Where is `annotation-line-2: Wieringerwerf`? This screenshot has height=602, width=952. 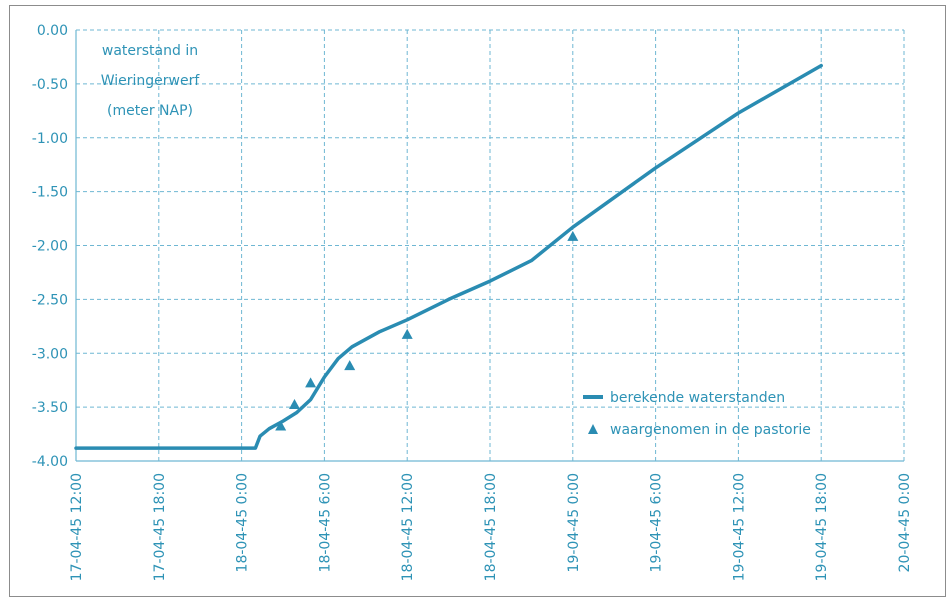 annotation-line-2: Wieringerwerf is located at coordinates (151, 81).